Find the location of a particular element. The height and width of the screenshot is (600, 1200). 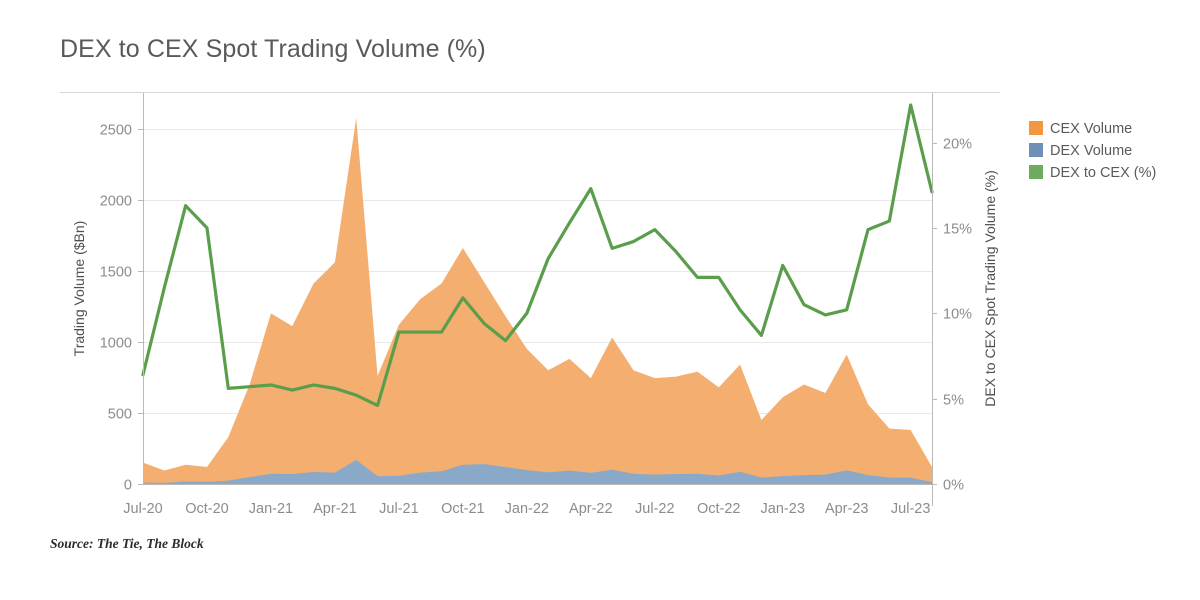

left-axis-ticks: 0 500 1000 1500 2000 2500 is located at coordinates (116, 308).